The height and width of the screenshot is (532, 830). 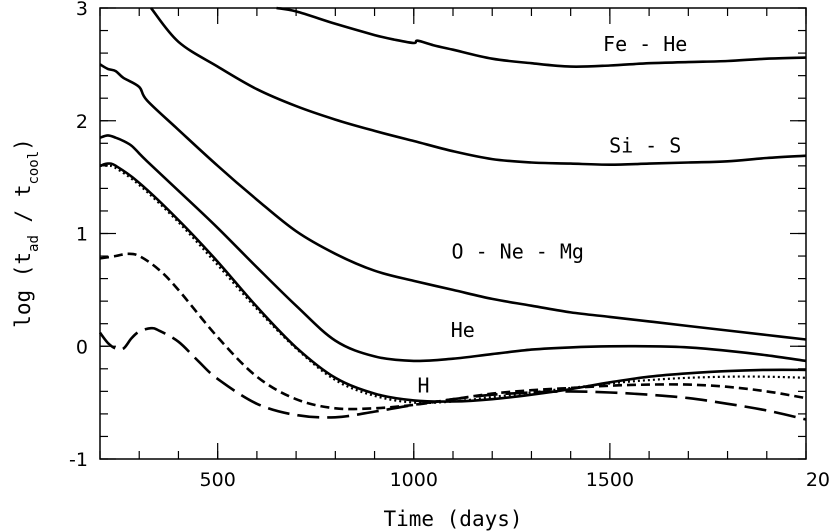 What do you see at coordinates (517, 251) in the screenshot?
I see `series-label-o-ne-mg: O - Ne - Mg` at bounding box center [517, 251].